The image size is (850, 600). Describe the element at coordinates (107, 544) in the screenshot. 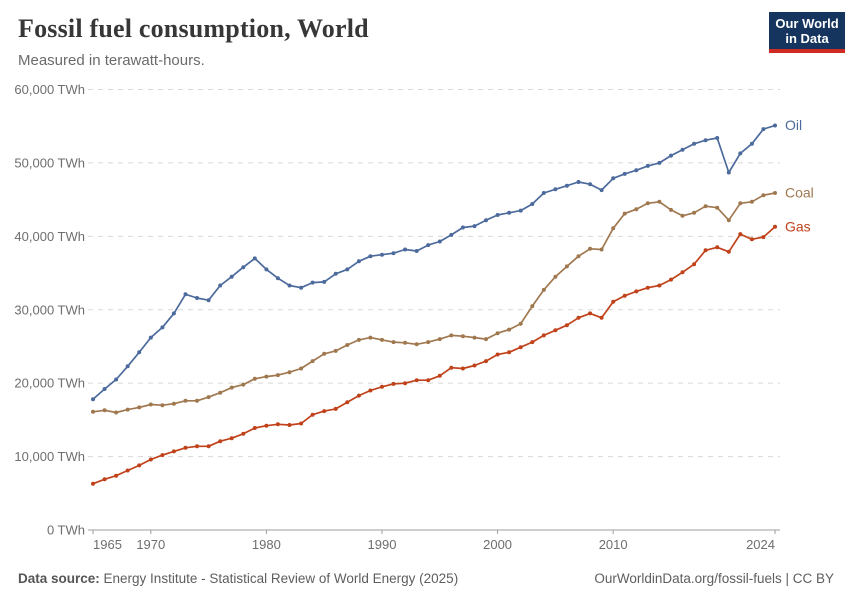

I see `x-axis-label: 1965` at that location.